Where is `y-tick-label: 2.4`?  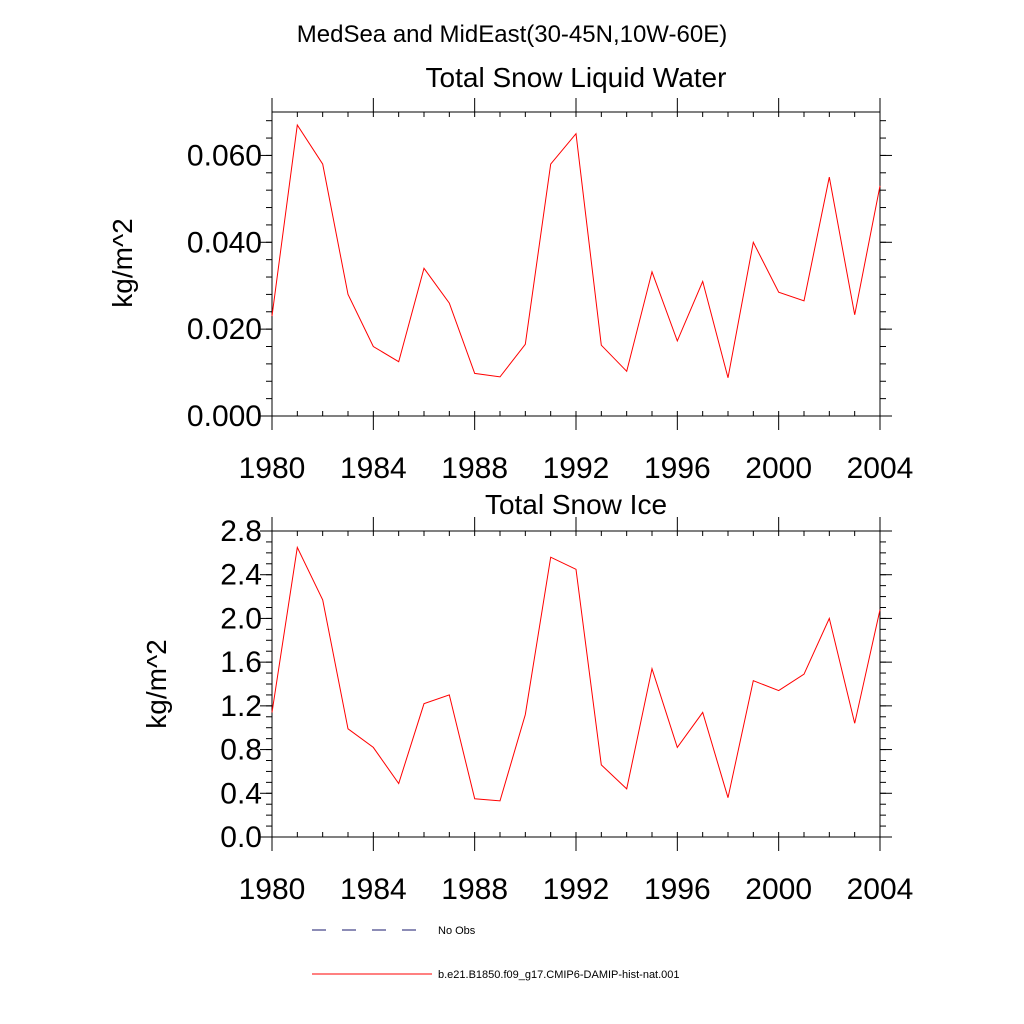 y-tick-label: 2.4 is located at coordinates (241, 575).